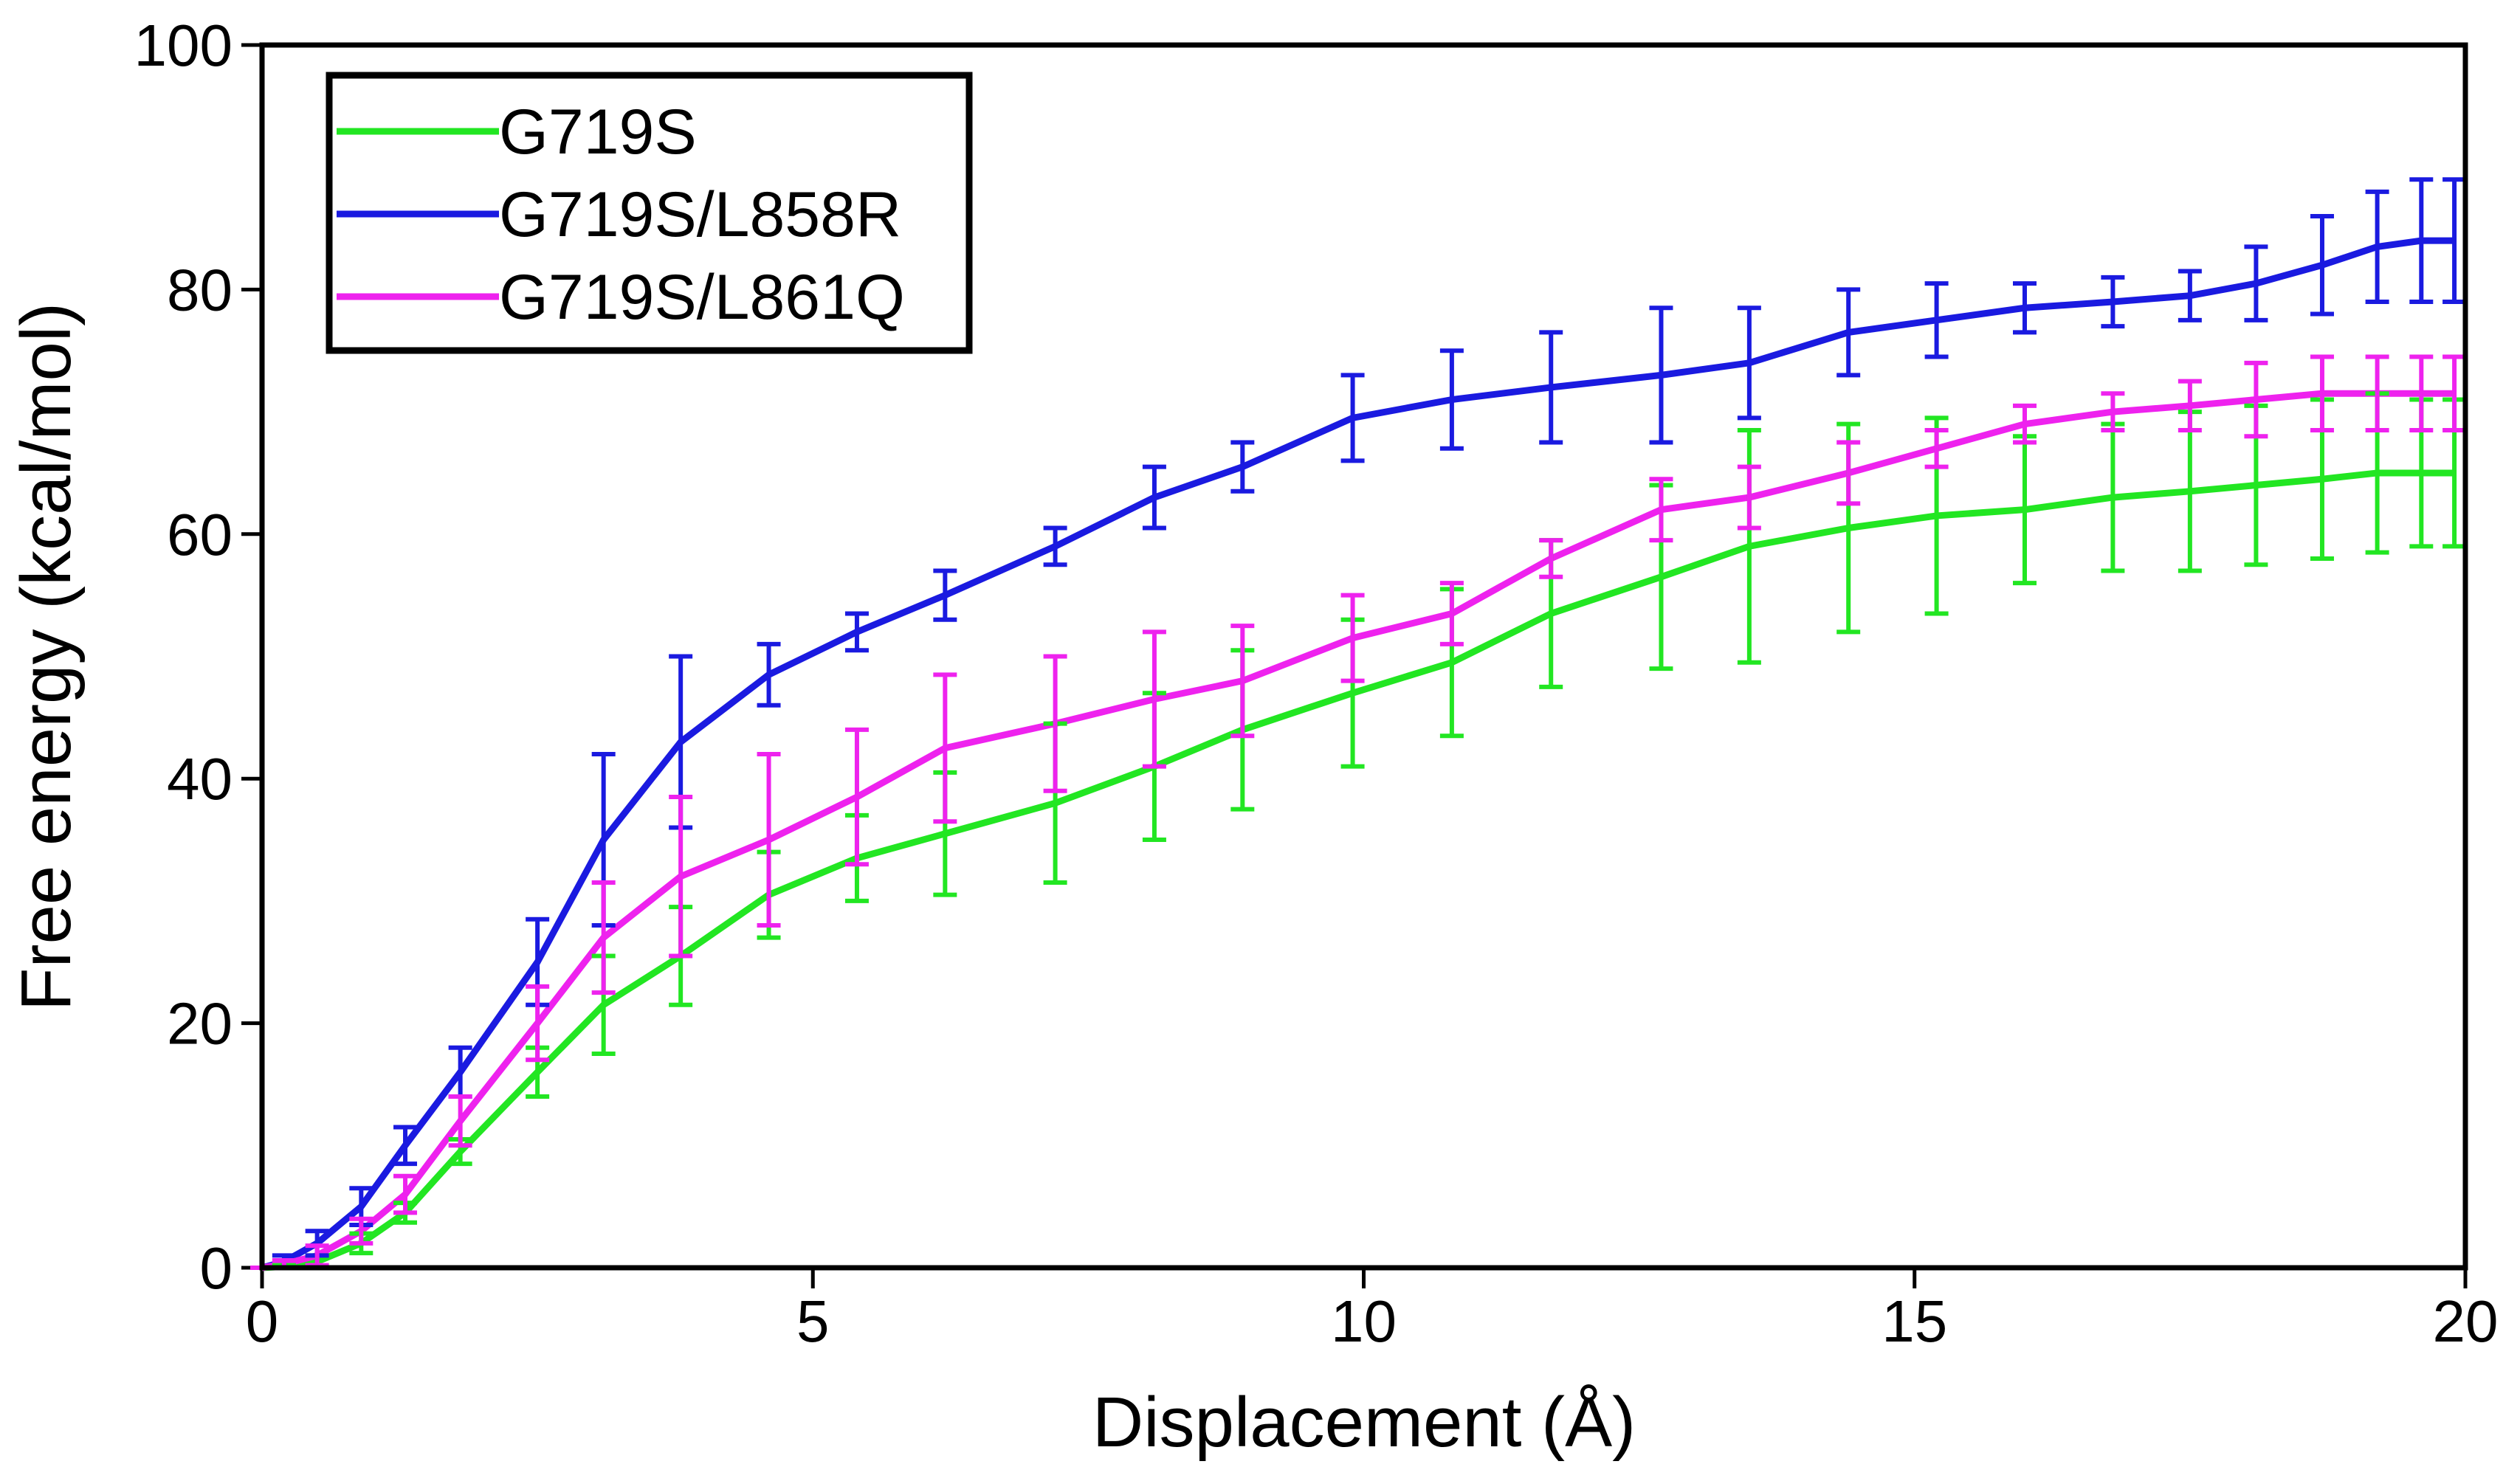  I want to click on x-tick-label: 0, so click(262, 1321).